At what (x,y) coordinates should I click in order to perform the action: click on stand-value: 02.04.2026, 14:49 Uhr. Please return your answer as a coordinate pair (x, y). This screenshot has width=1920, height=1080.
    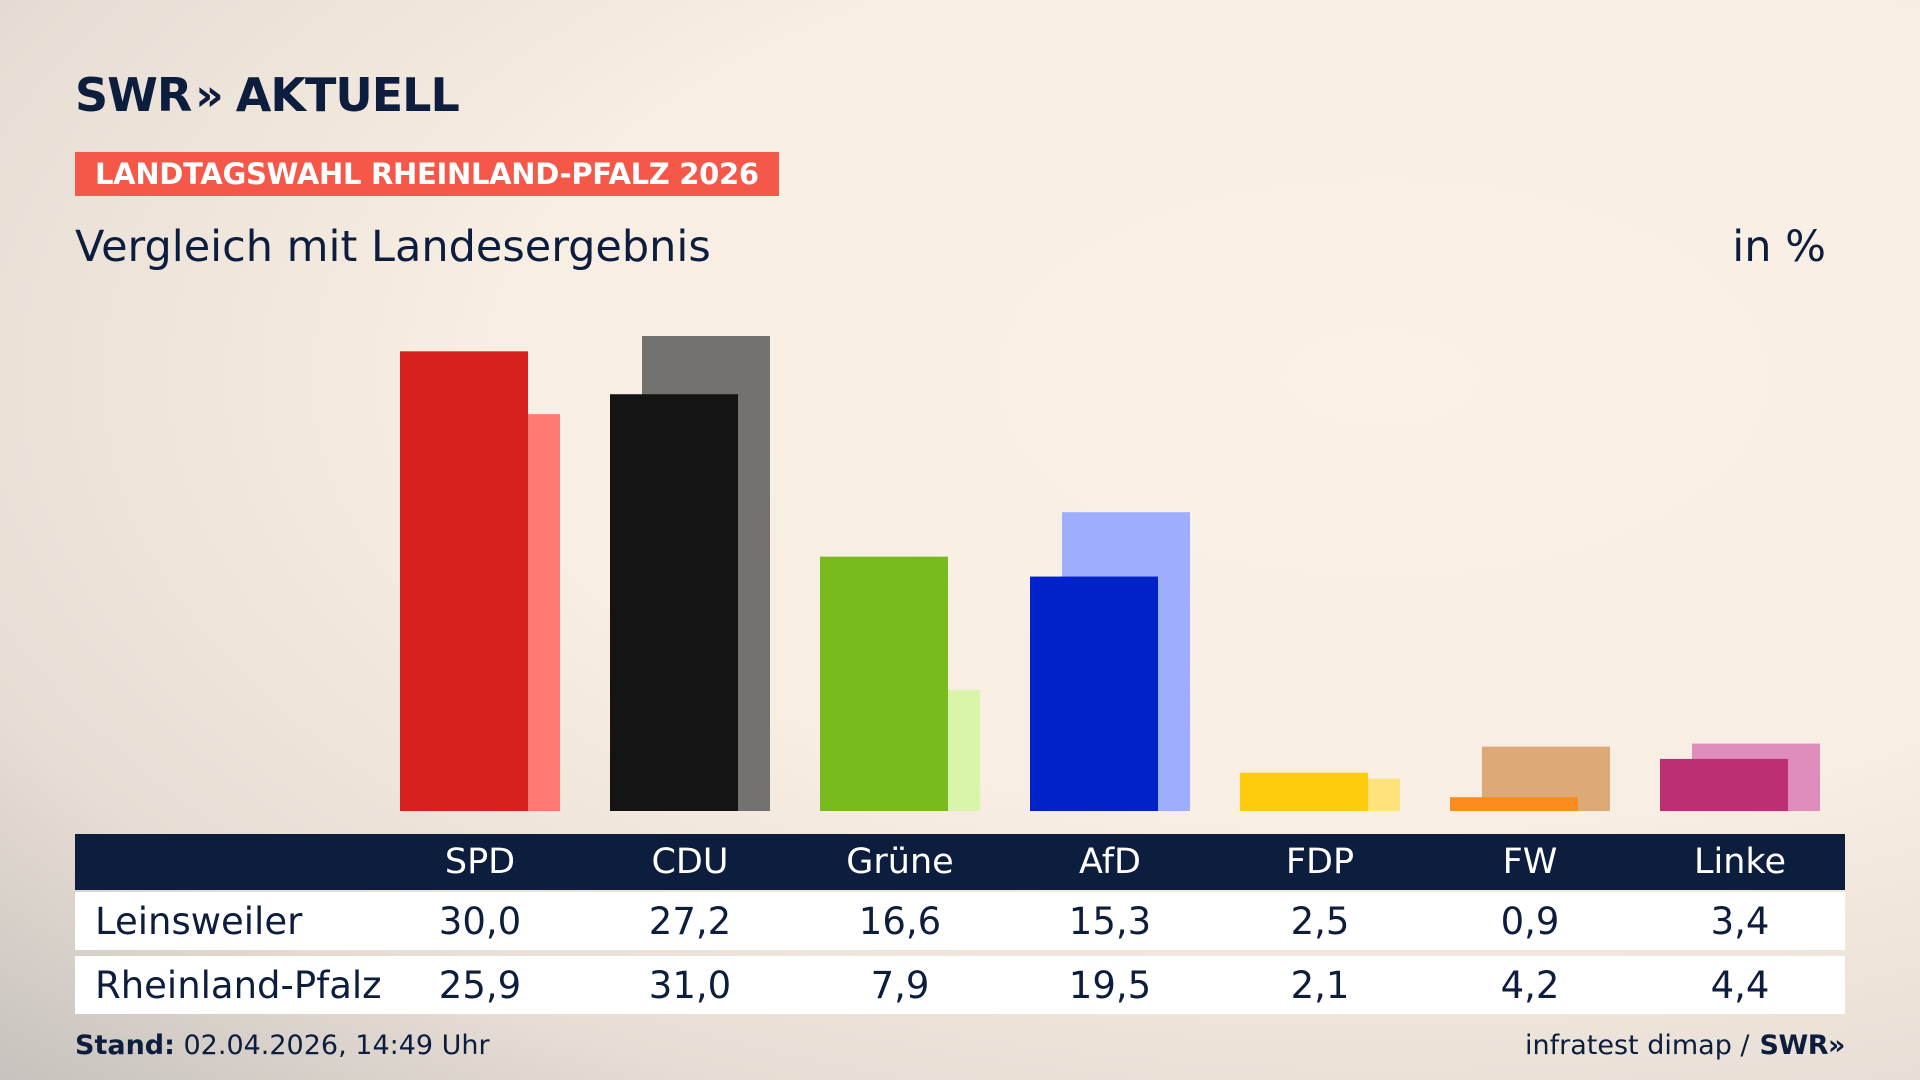
    Looking at the image, I should click on (332, 1045).